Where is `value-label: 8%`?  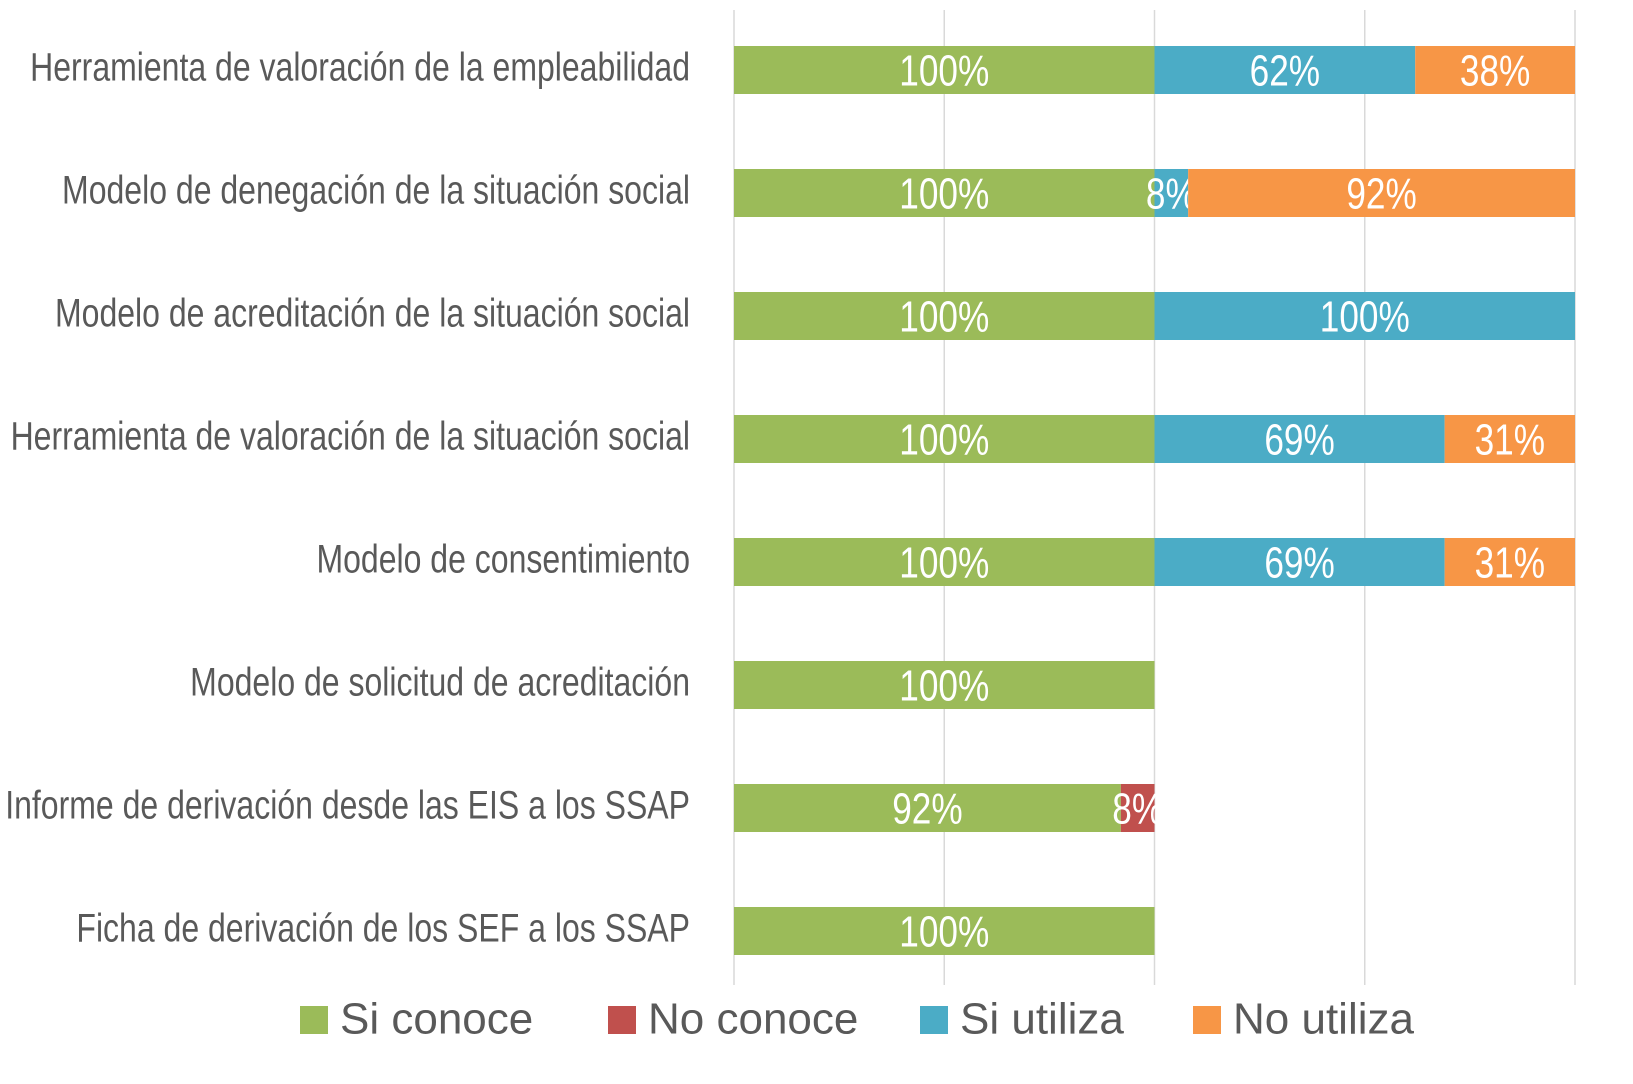 value-label: 8% is located at coordinates (1137, 809).